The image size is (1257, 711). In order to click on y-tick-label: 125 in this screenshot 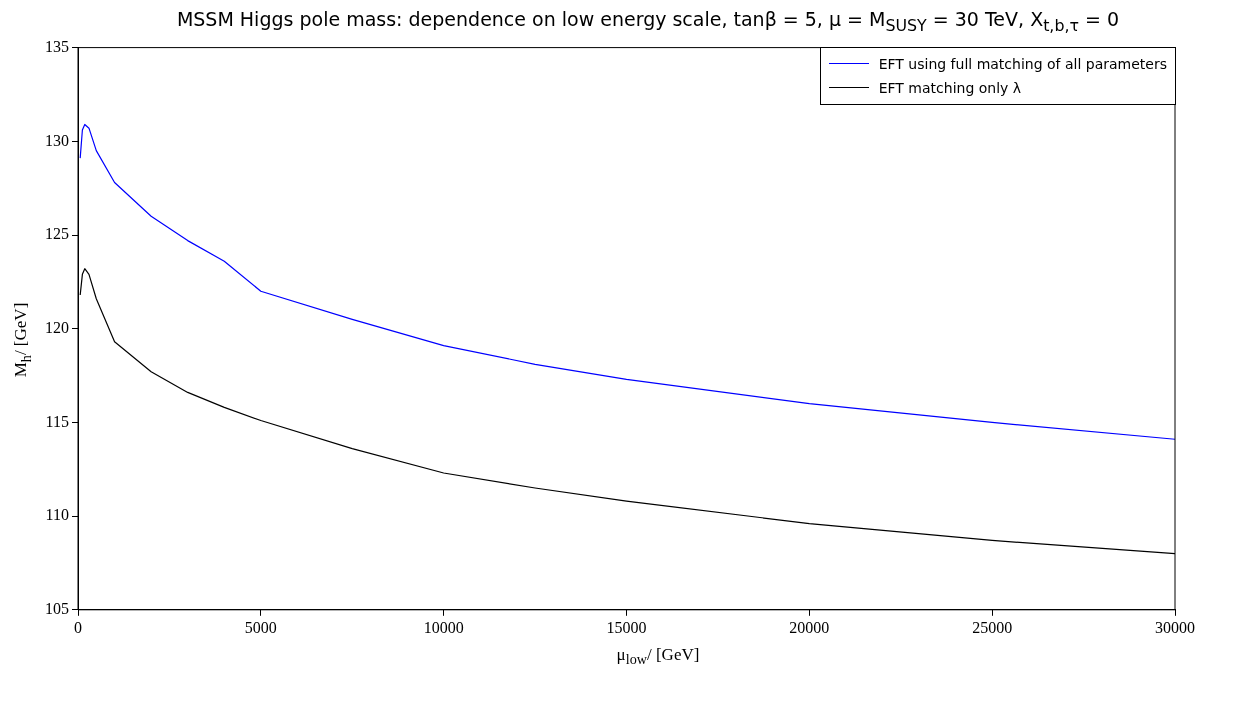, I will do `click(57, 233)`.